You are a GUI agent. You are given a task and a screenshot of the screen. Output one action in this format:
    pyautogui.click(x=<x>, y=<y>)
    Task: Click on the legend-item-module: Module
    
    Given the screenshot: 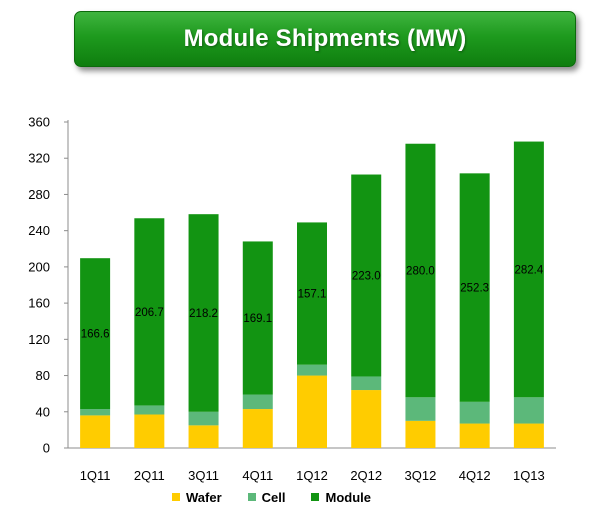 What is the action you would take?
    pyautogui.click(x=341, y=497)
    